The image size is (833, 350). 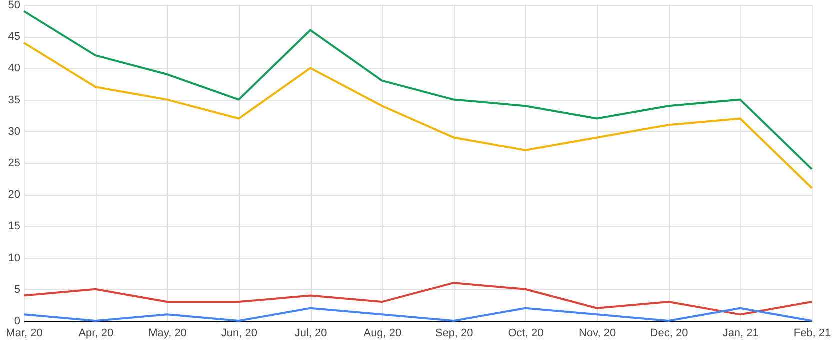 I want to click on y-tick-label: 25, so click(x=14, y=164).